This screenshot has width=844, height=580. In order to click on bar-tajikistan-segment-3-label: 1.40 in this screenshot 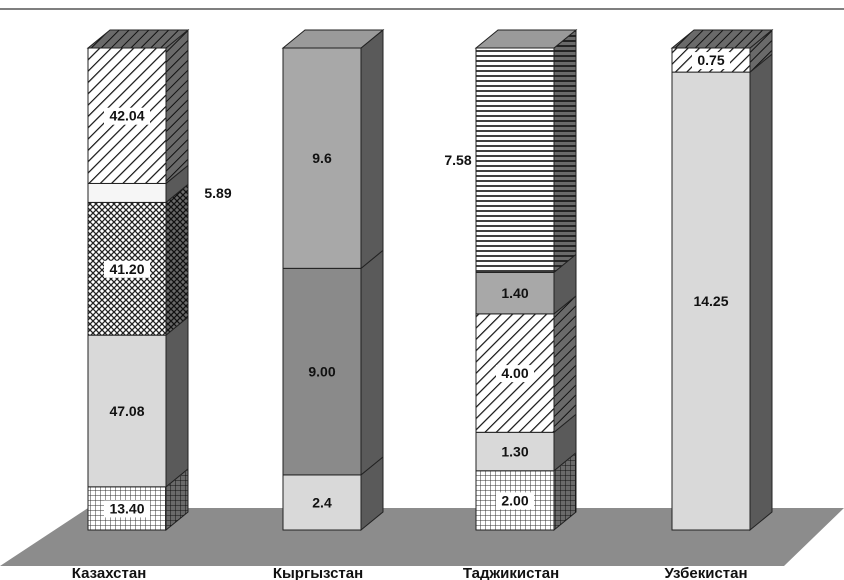, I will do `click(514, 293)`.